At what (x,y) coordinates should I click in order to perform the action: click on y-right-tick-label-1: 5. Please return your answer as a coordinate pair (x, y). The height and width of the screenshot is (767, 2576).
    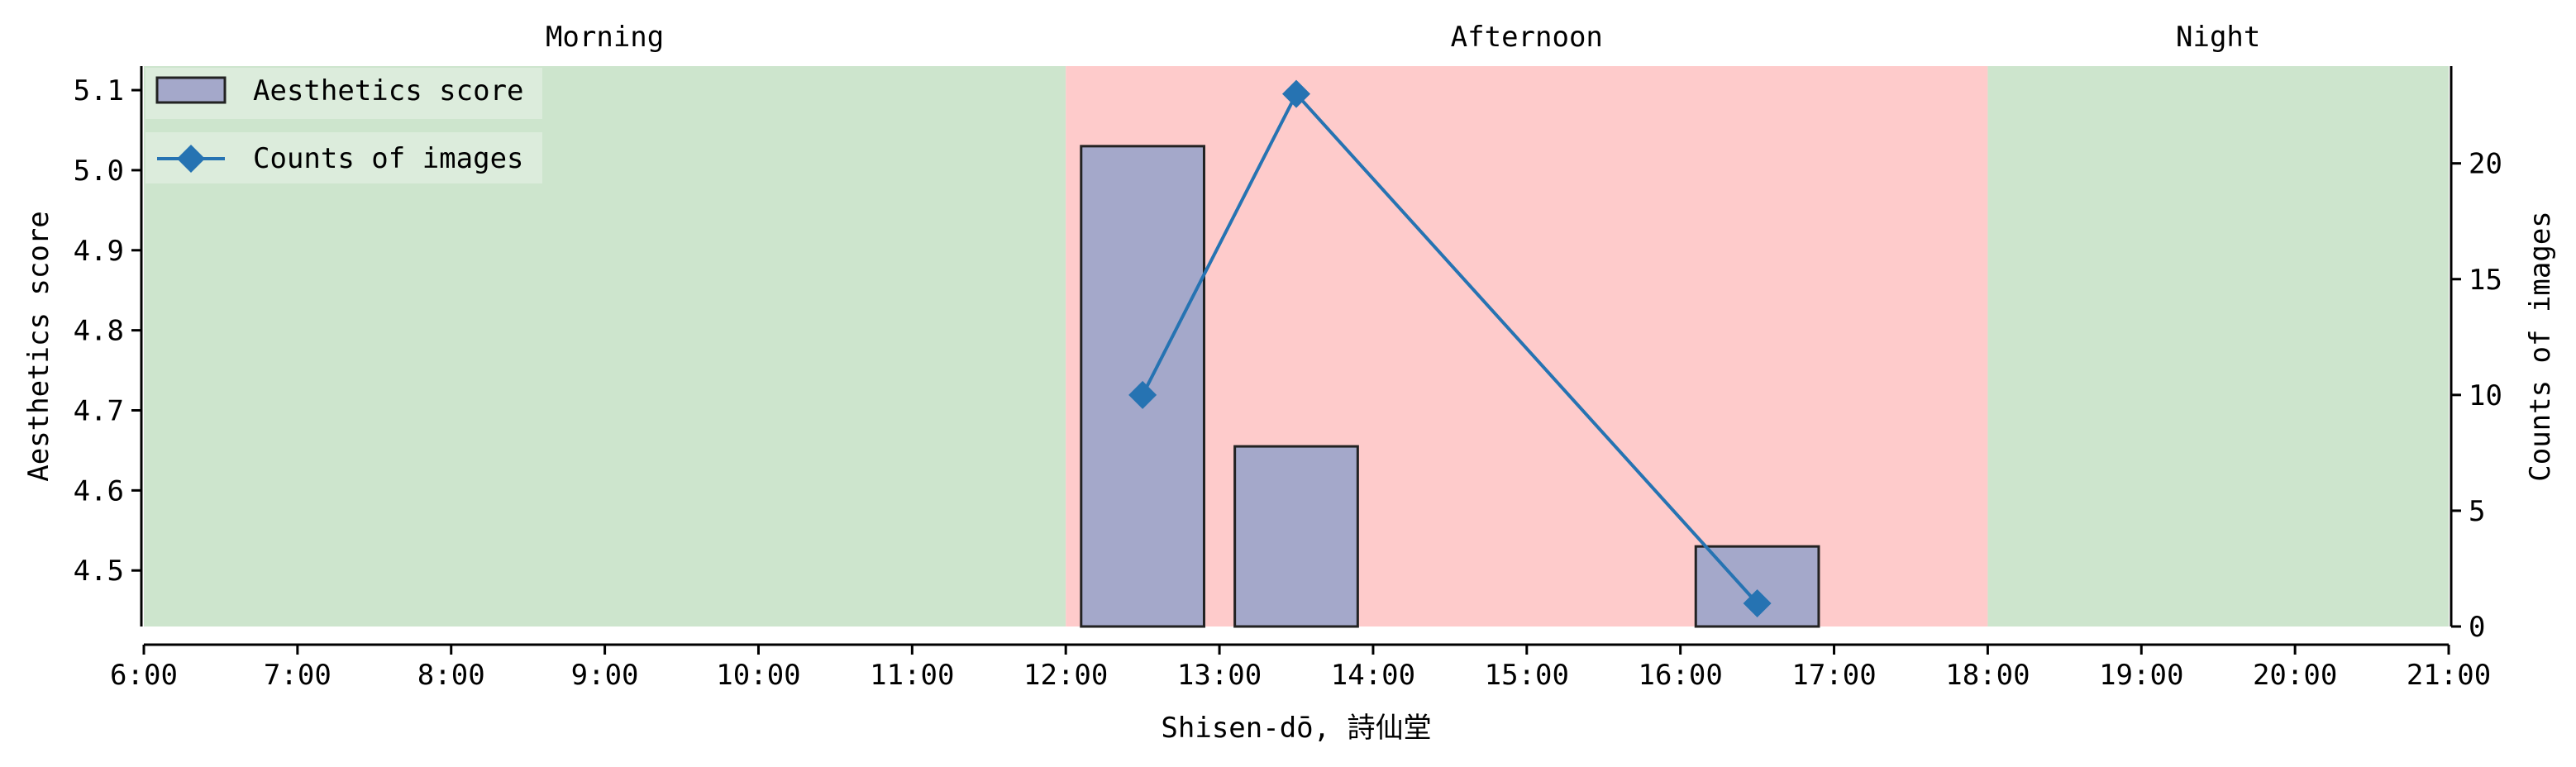
    Looking at the image, I should click on (2477, 512).